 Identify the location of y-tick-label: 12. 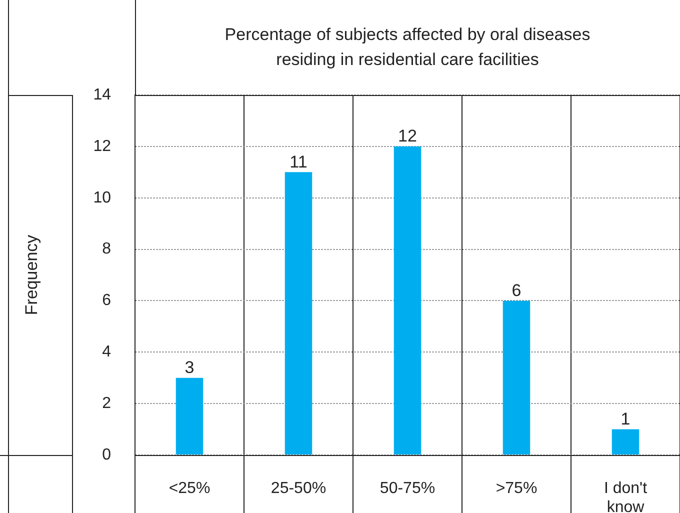
(102, 146).